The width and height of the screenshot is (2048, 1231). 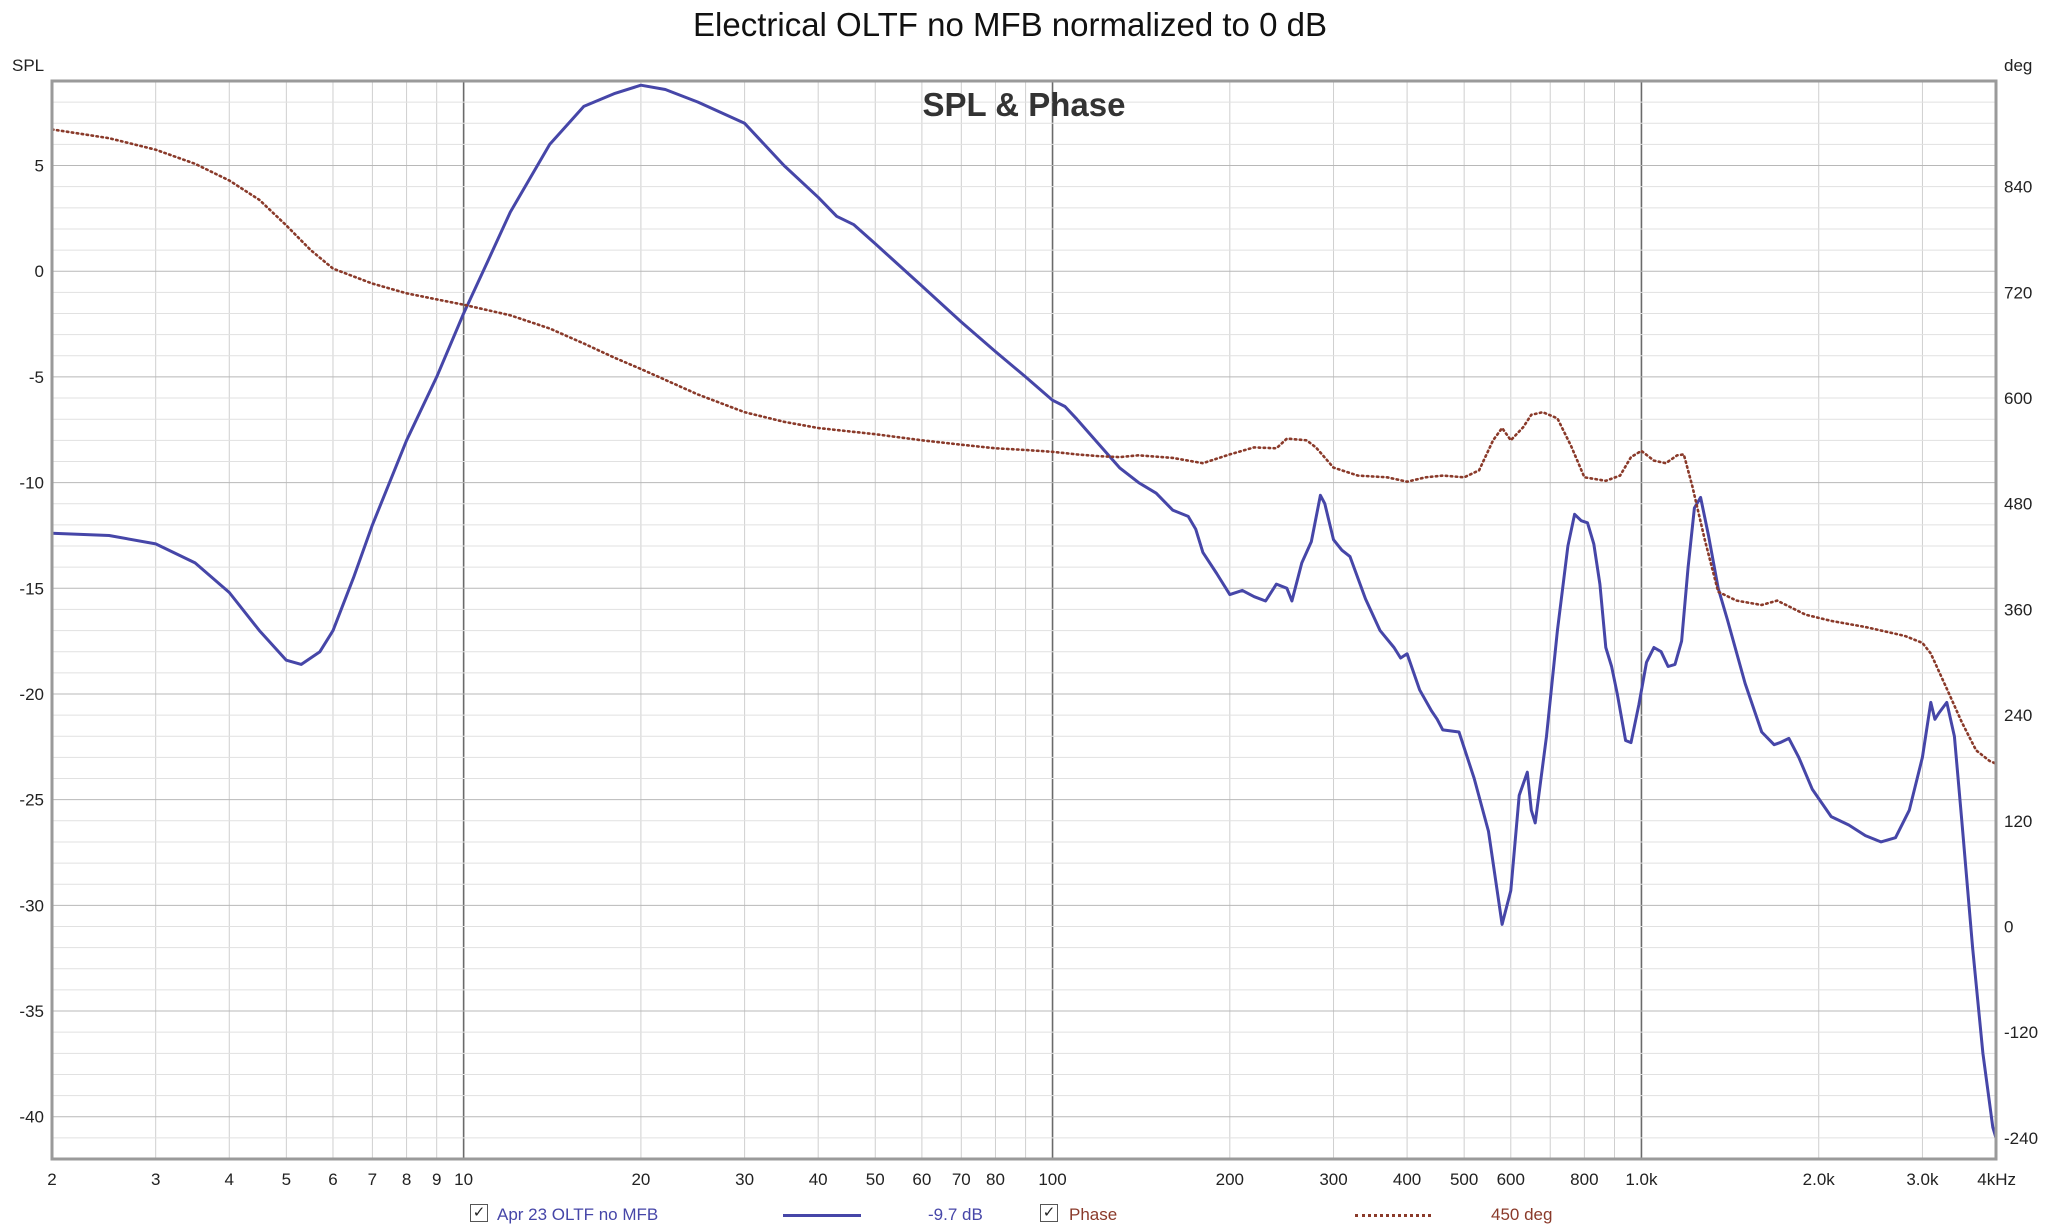 What do you see at coordinates (744, 1179) in the screenshot?
I see `x-tick-label: 30` at bounding box center [744, 1179].